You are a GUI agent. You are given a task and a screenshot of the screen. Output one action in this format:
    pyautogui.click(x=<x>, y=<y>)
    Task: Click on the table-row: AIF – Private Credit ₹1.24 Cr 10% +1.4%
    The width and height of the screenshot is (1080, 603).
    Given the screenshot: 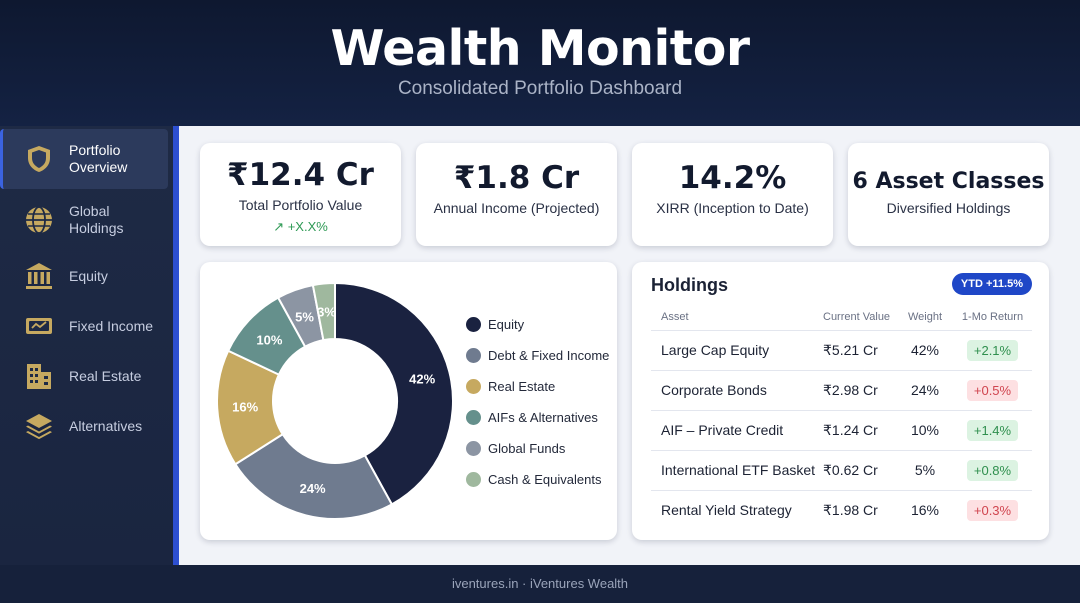 What is the action you would take?
    pyautogui.click(x=841, y=430)
    